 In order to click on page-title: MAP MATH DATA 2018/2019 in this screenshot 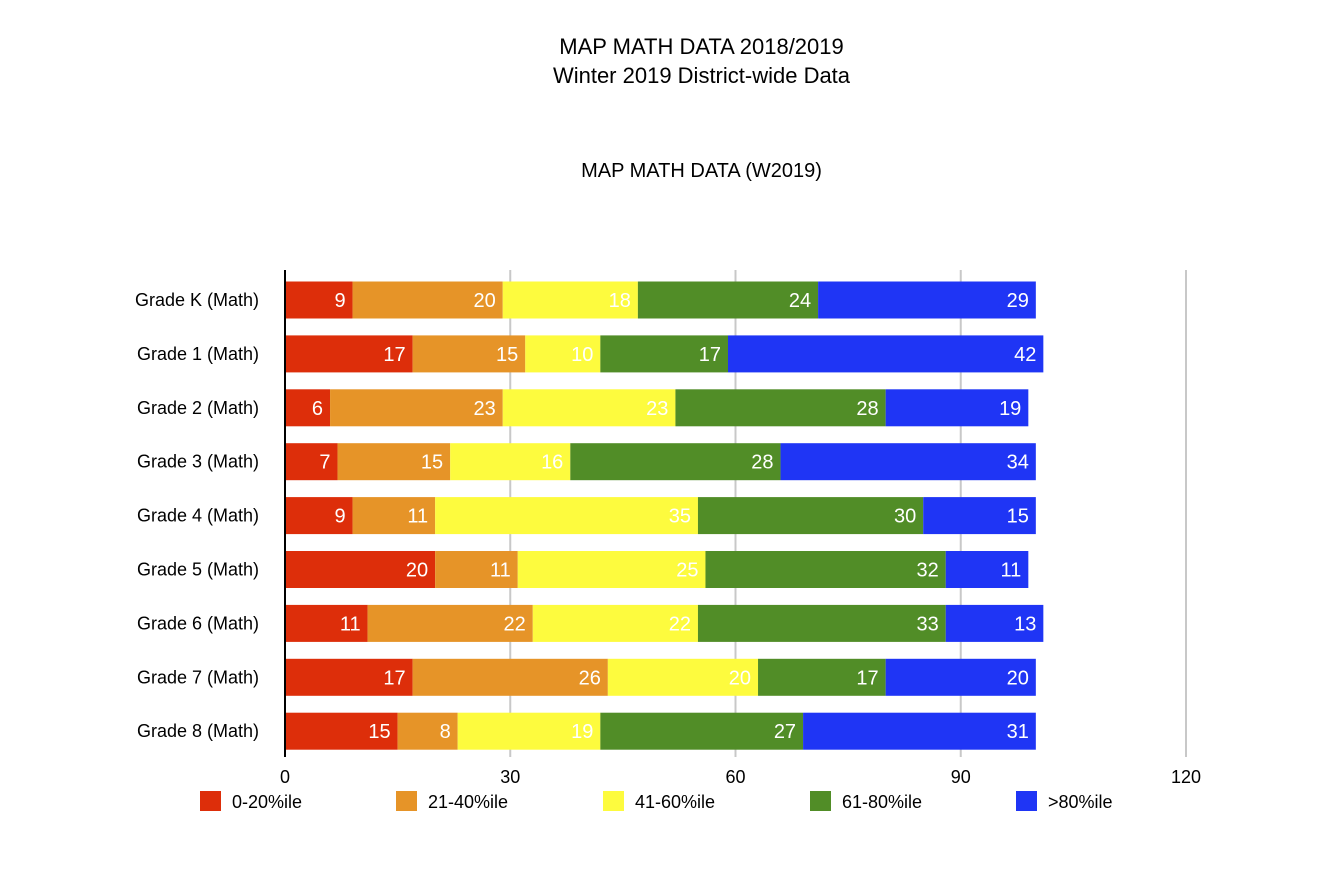, I will do `click(701, 46)`.